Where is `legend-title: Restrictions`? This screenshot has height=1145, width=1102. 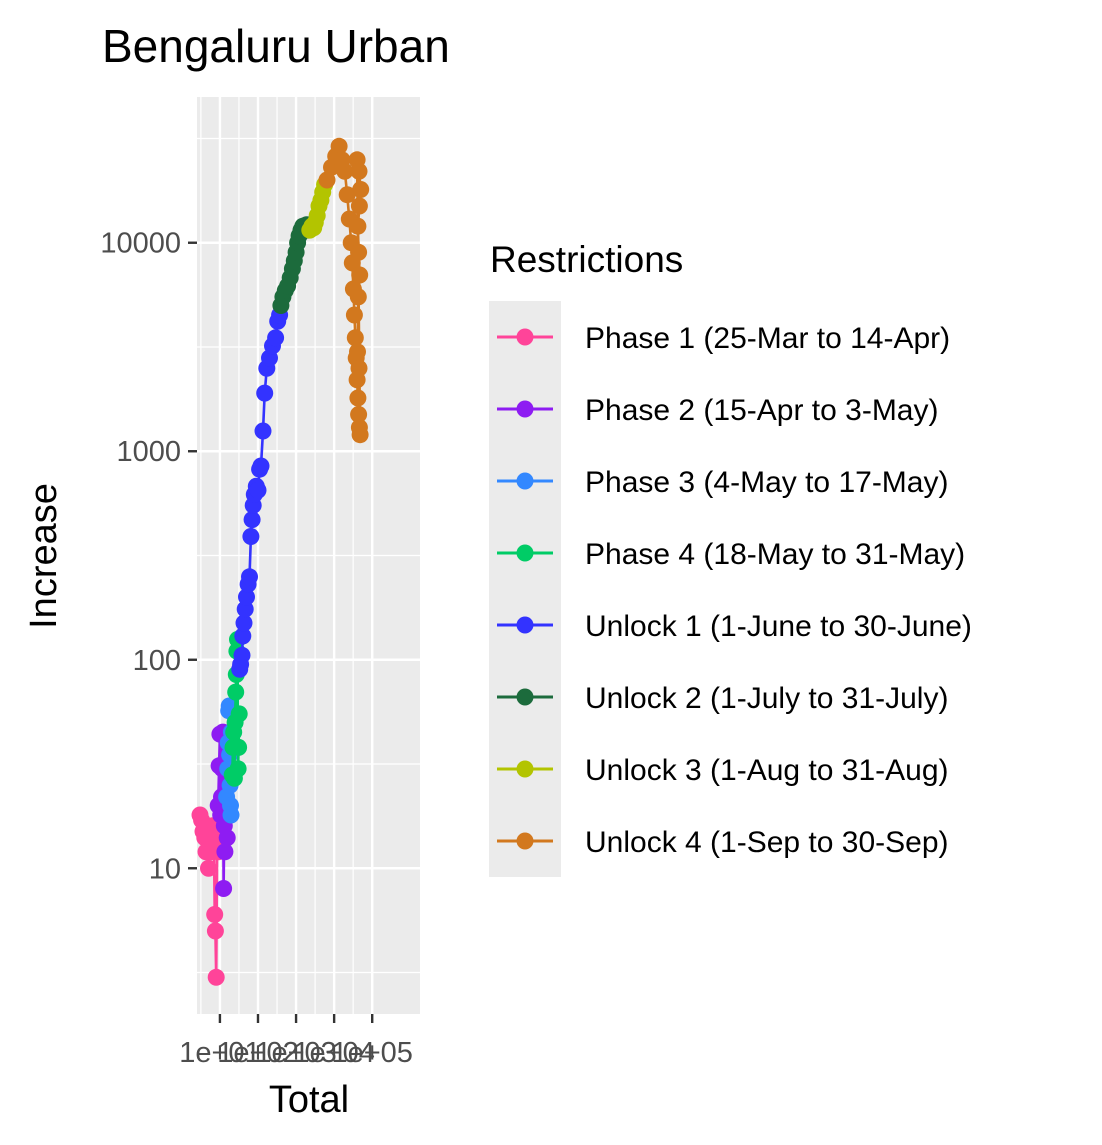
legend-title: Restrictions is located at coordinates (586, 259).